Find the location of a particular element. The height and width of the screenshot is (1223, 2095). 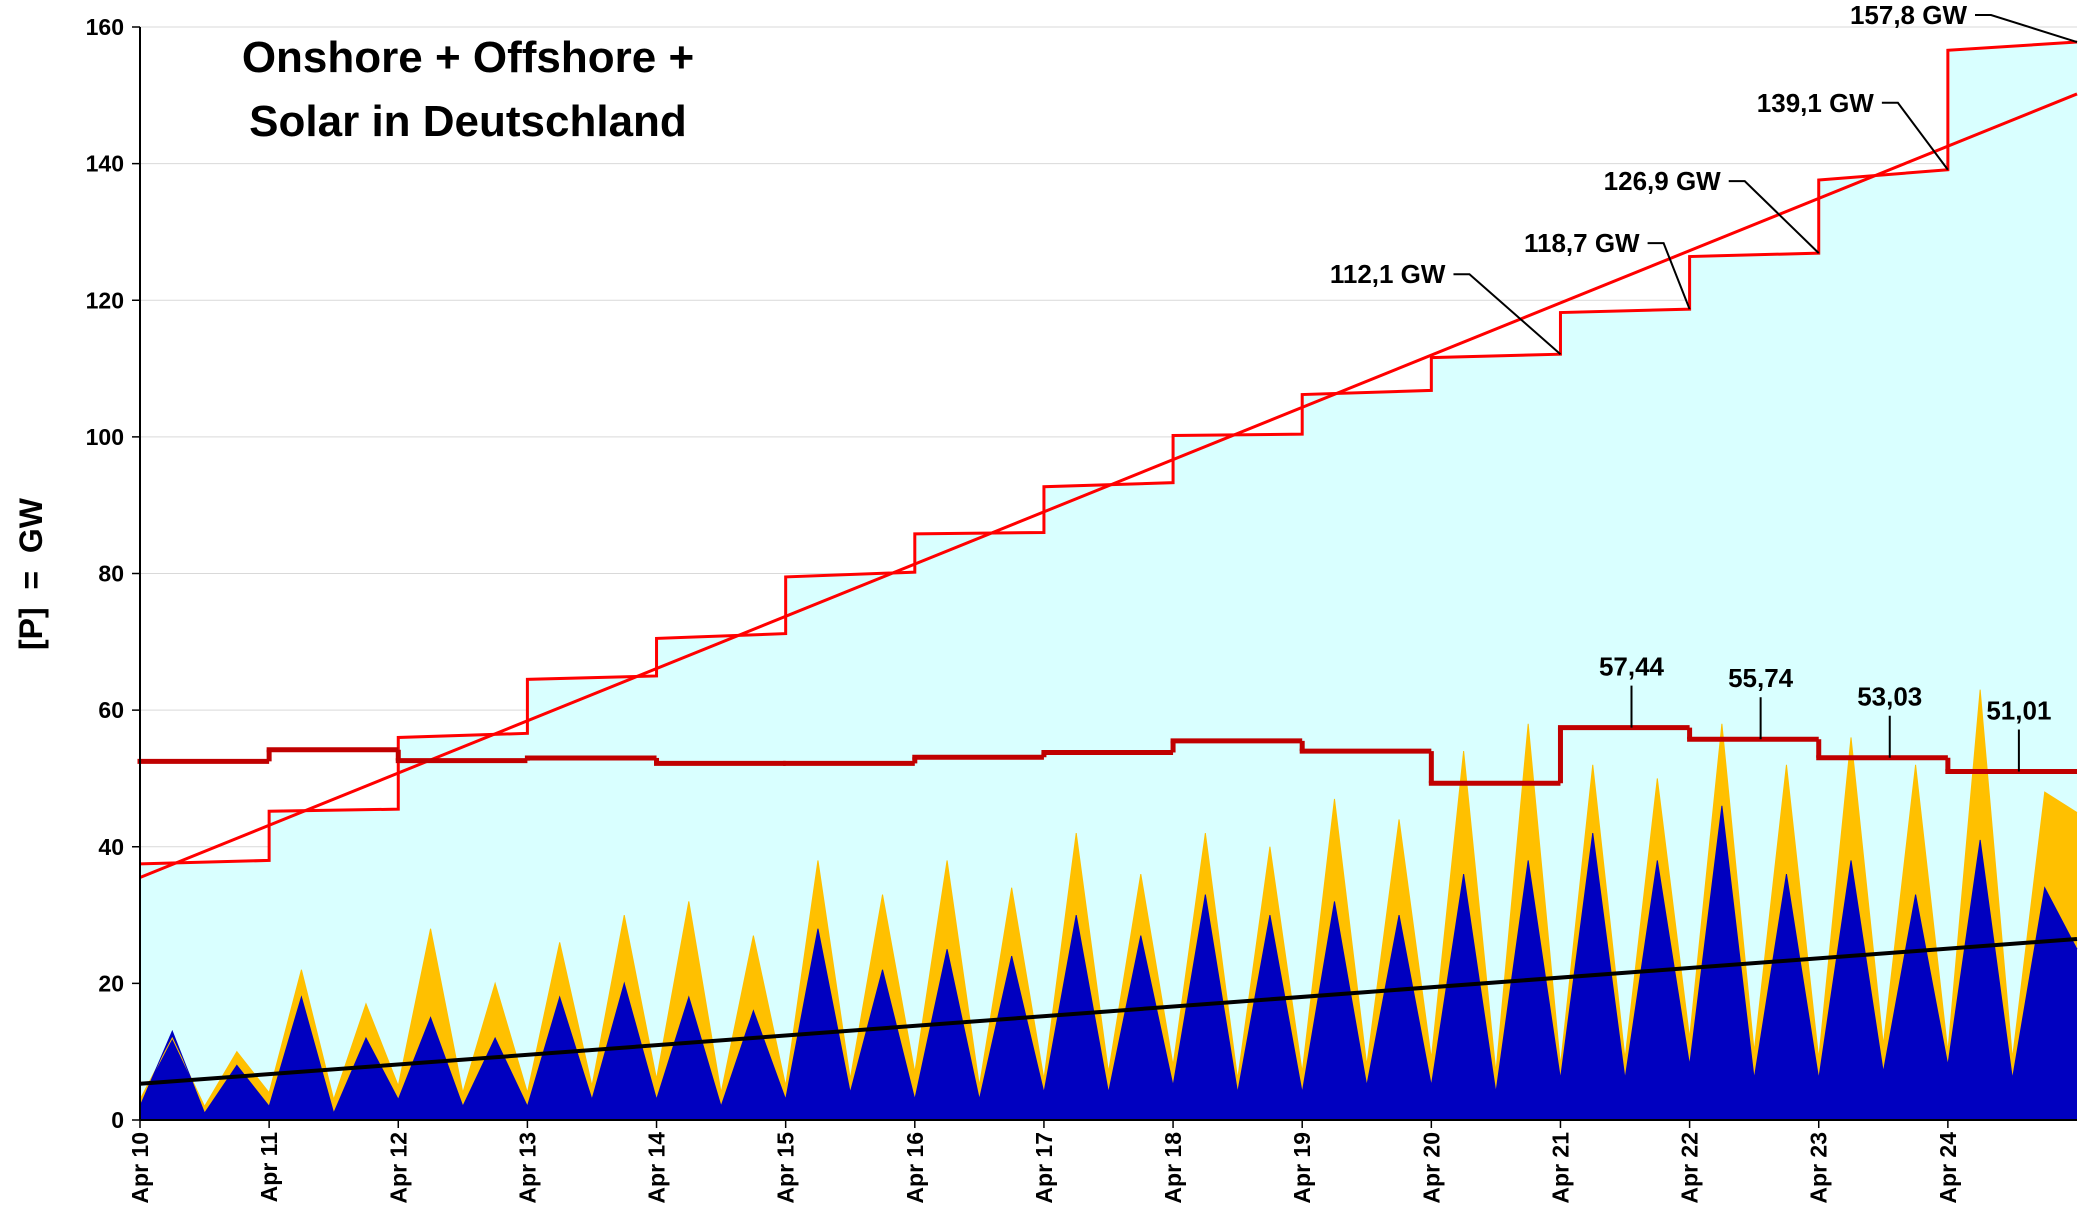

annotation: 112,1 GW is located at coordinates (1388, 274).